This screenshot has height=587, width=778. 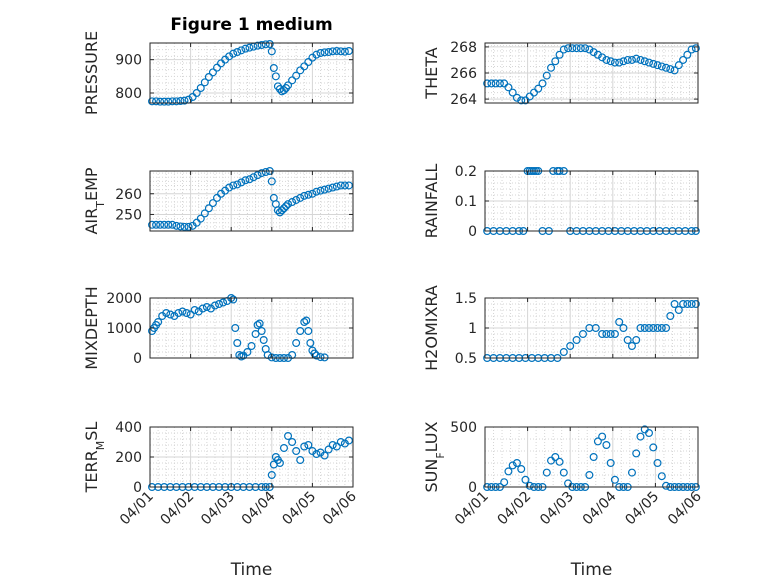 I want to click on subplot-3: 250 260 AIRTEMP, so click(x=218, y=201).